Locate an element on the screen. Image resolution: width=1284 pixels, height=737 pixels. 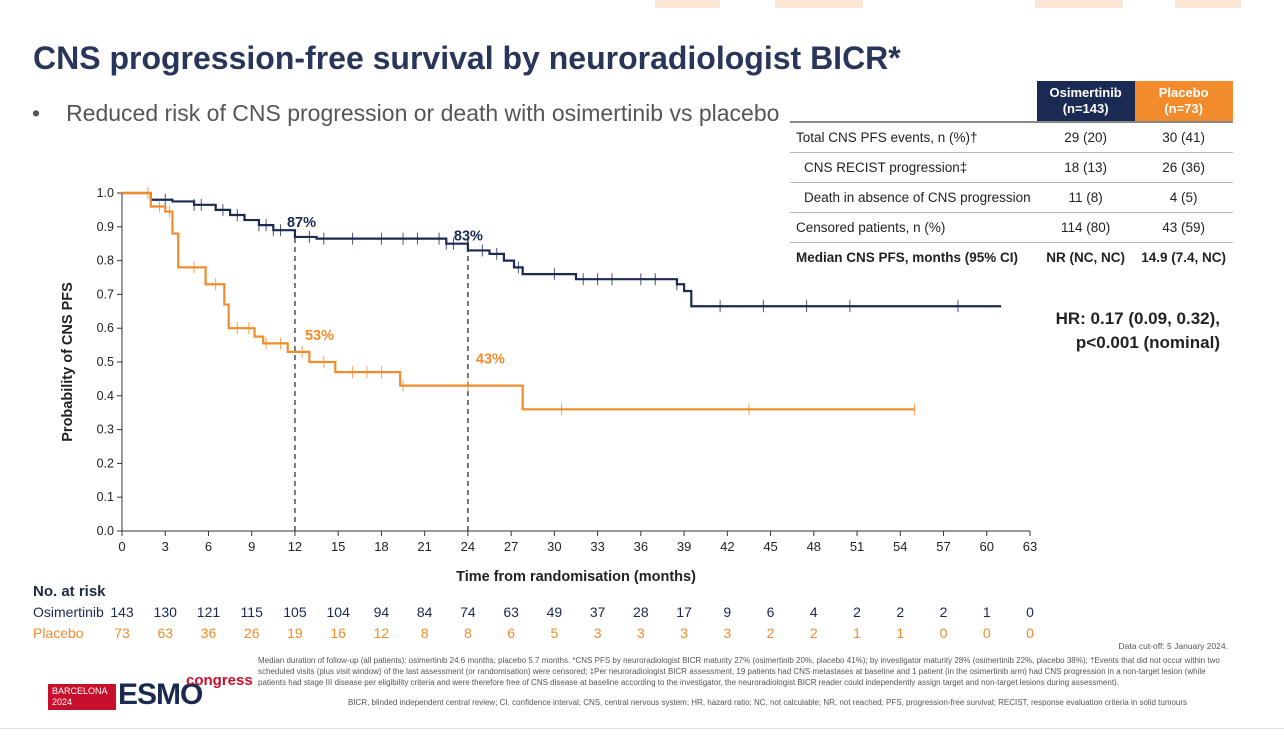
cell-placebo: 30 (41) is located at coordinates (1183, 137).